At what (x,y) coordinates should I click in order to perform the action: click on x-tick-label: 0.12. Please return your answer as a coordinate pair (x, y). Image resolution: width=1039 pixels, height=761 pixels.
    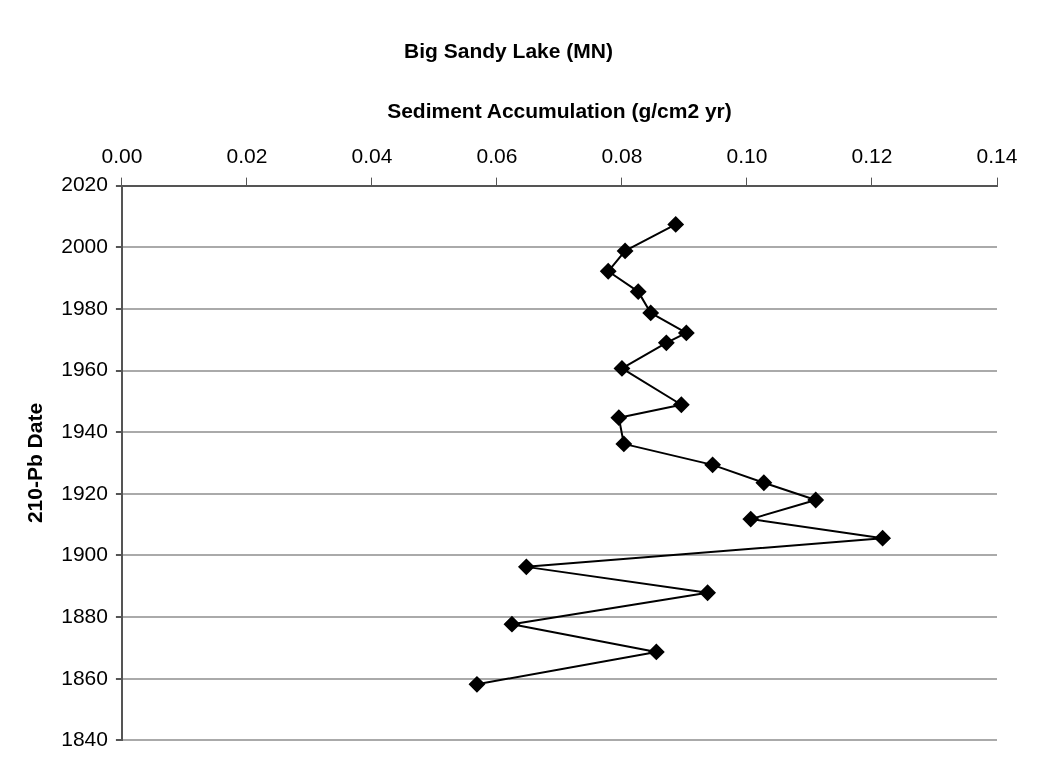
    Looking at the image, I should click on (872, 155).